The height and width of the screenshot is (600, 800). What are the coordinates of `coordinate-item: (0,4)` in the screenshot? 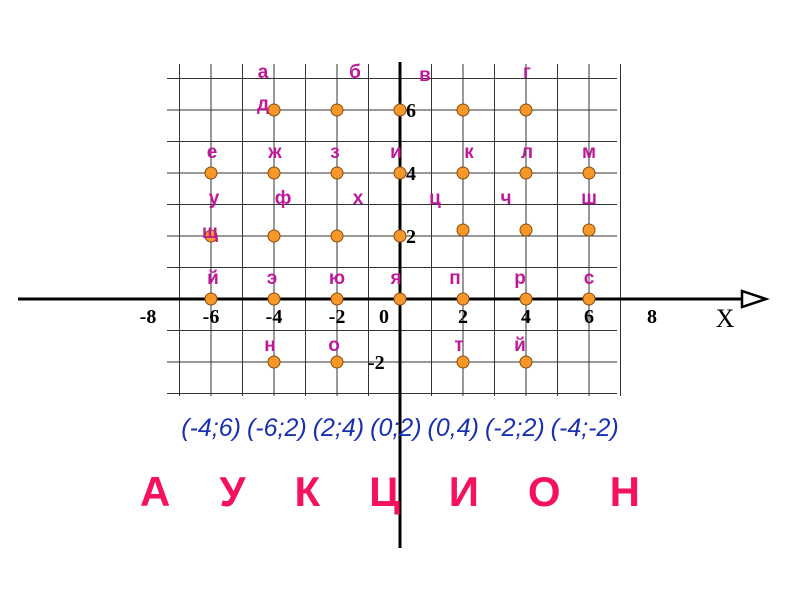 It's located at (453, 428).